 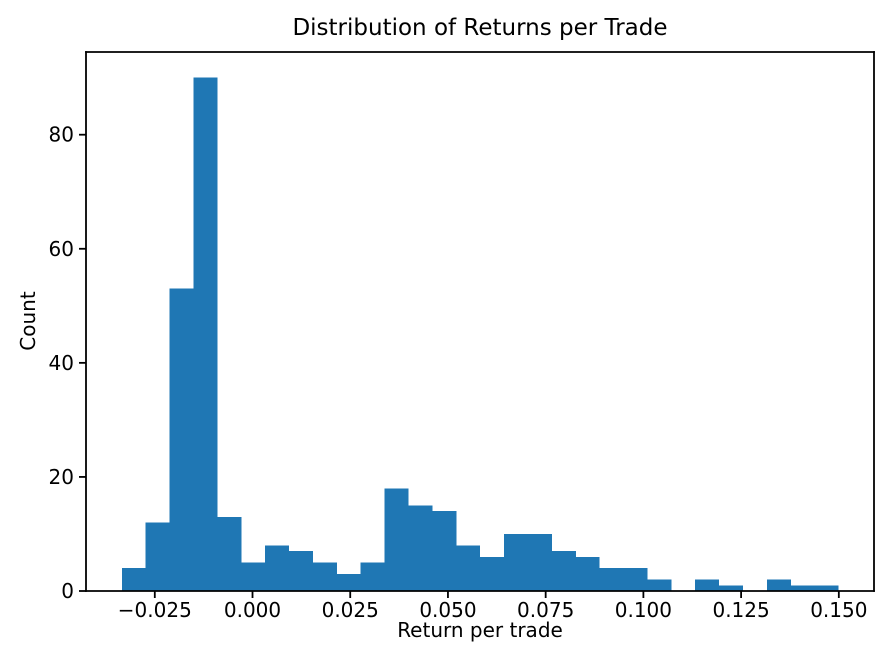 What do you see at coordinates (28, 321) in the screenshot?
I see `y-axis-label: Count` at bounding box center [28, 321].